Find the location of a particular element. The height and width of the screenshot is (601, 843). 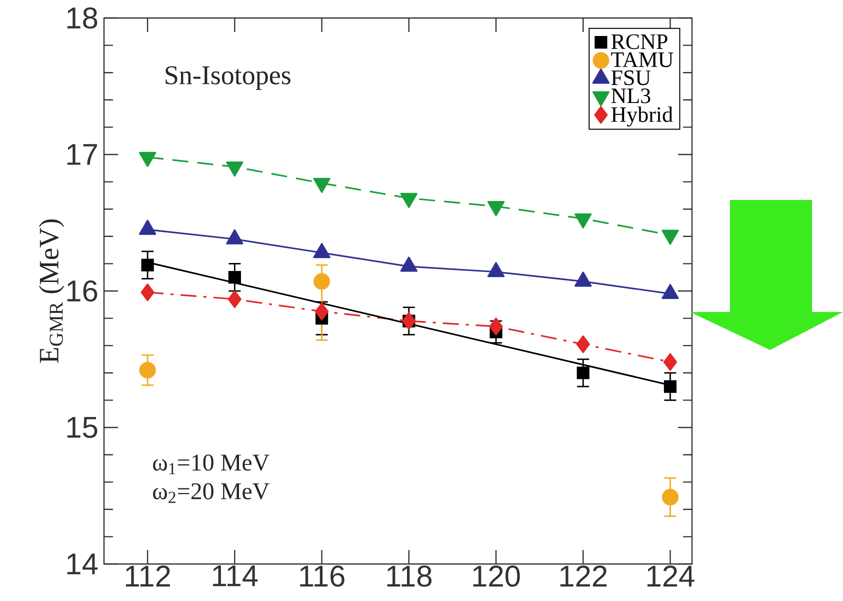

x-tick-label: 118 is located at coordinates (409, 576).